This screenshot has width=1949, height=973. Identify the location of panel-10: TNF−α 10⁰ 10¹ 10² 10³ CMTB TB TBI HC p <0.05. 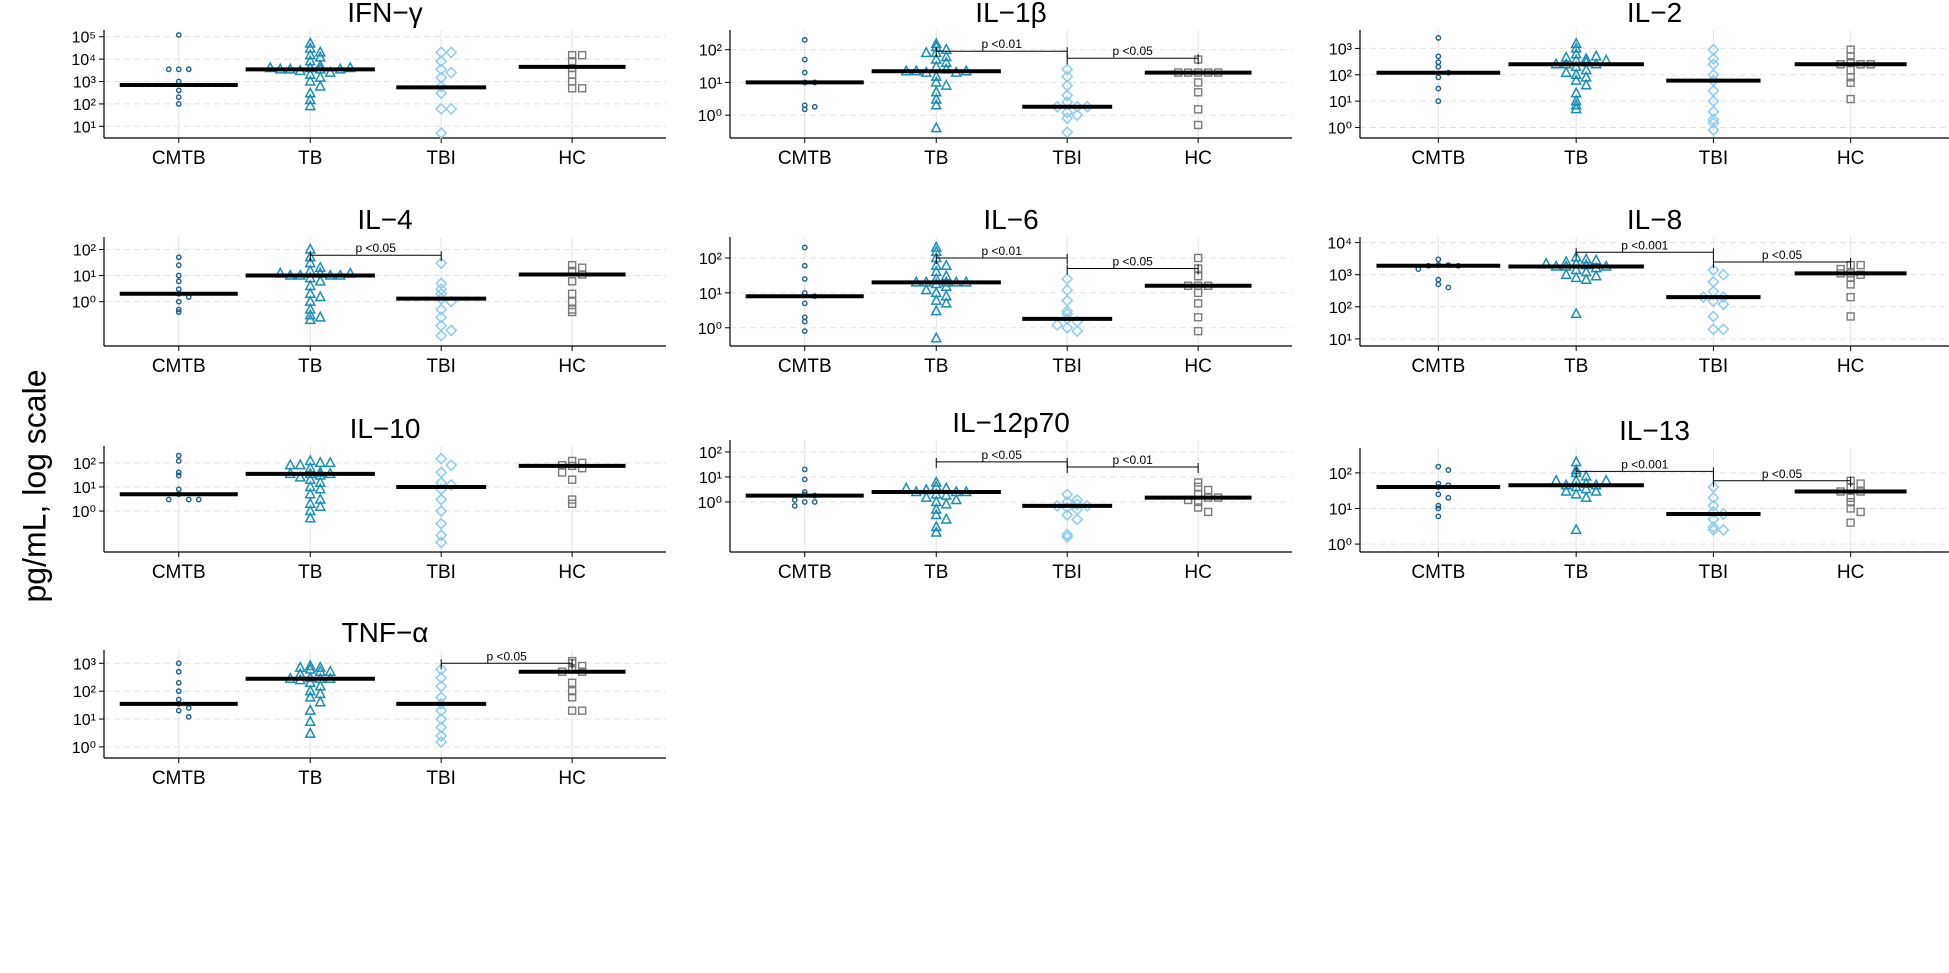
(369, 703).